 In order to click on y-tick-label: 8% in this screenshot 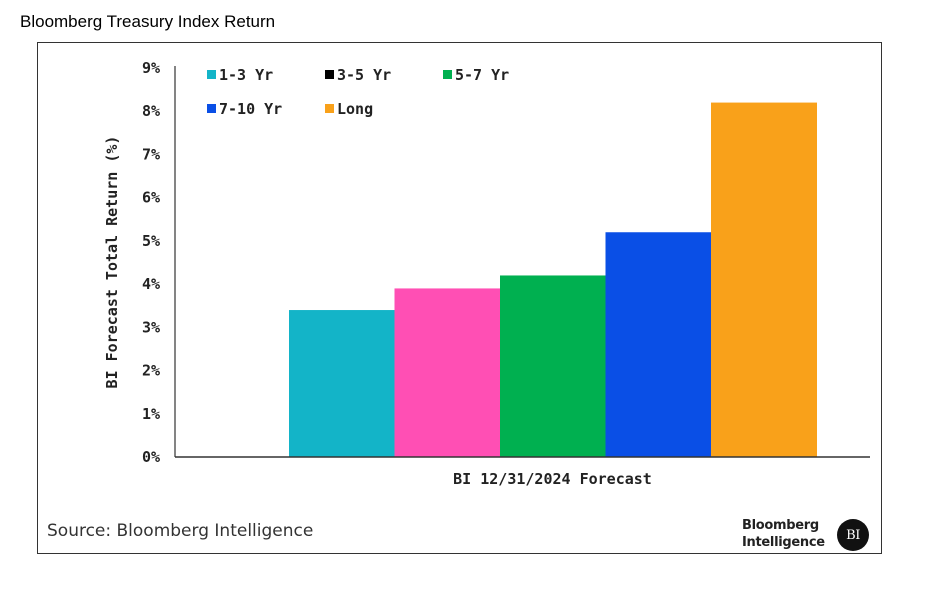, I will do `click(151, 111)`.